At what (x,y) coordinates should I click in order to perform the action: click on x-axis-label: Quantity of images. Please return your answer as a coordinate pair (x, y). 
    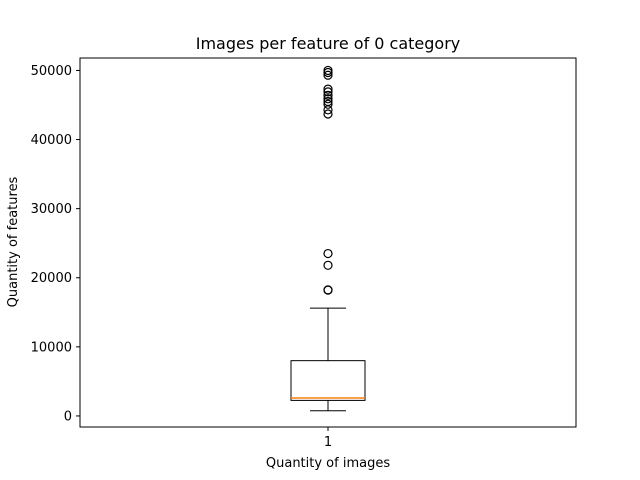
    Looking at the image, I should click on (328, 463).